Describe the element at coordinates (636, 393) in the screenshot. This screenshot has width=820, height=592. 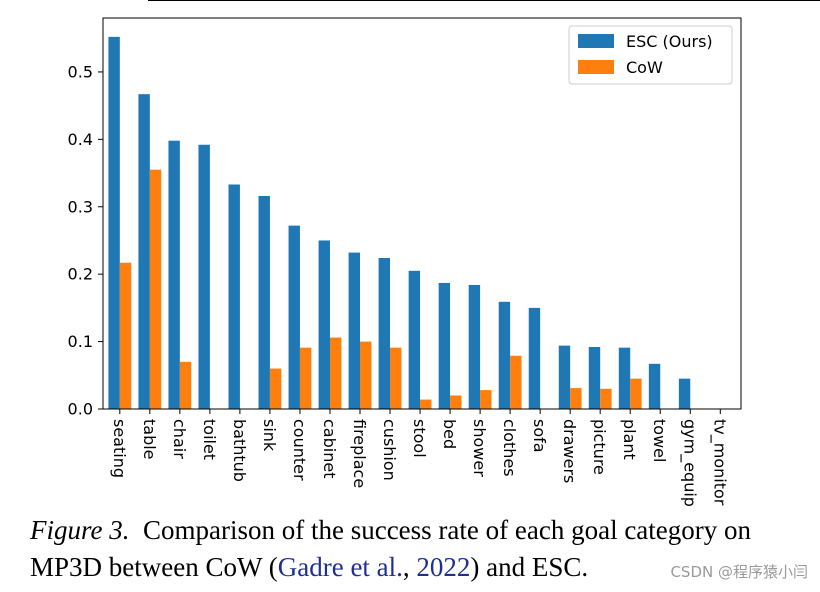
I see `bar-plant-cow` at that location.